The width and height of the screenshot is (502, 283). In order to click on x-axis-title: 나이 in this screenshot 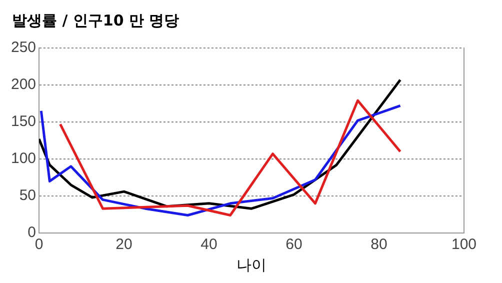, I will do `click(251, 265)`.